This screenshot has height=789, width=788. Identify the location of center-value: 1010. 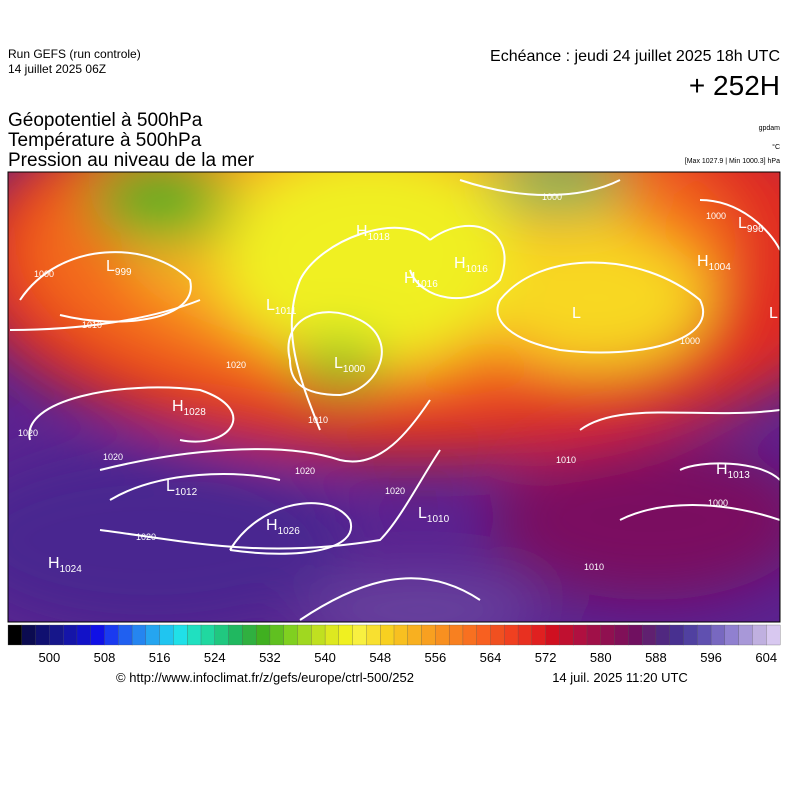
(438, 519).